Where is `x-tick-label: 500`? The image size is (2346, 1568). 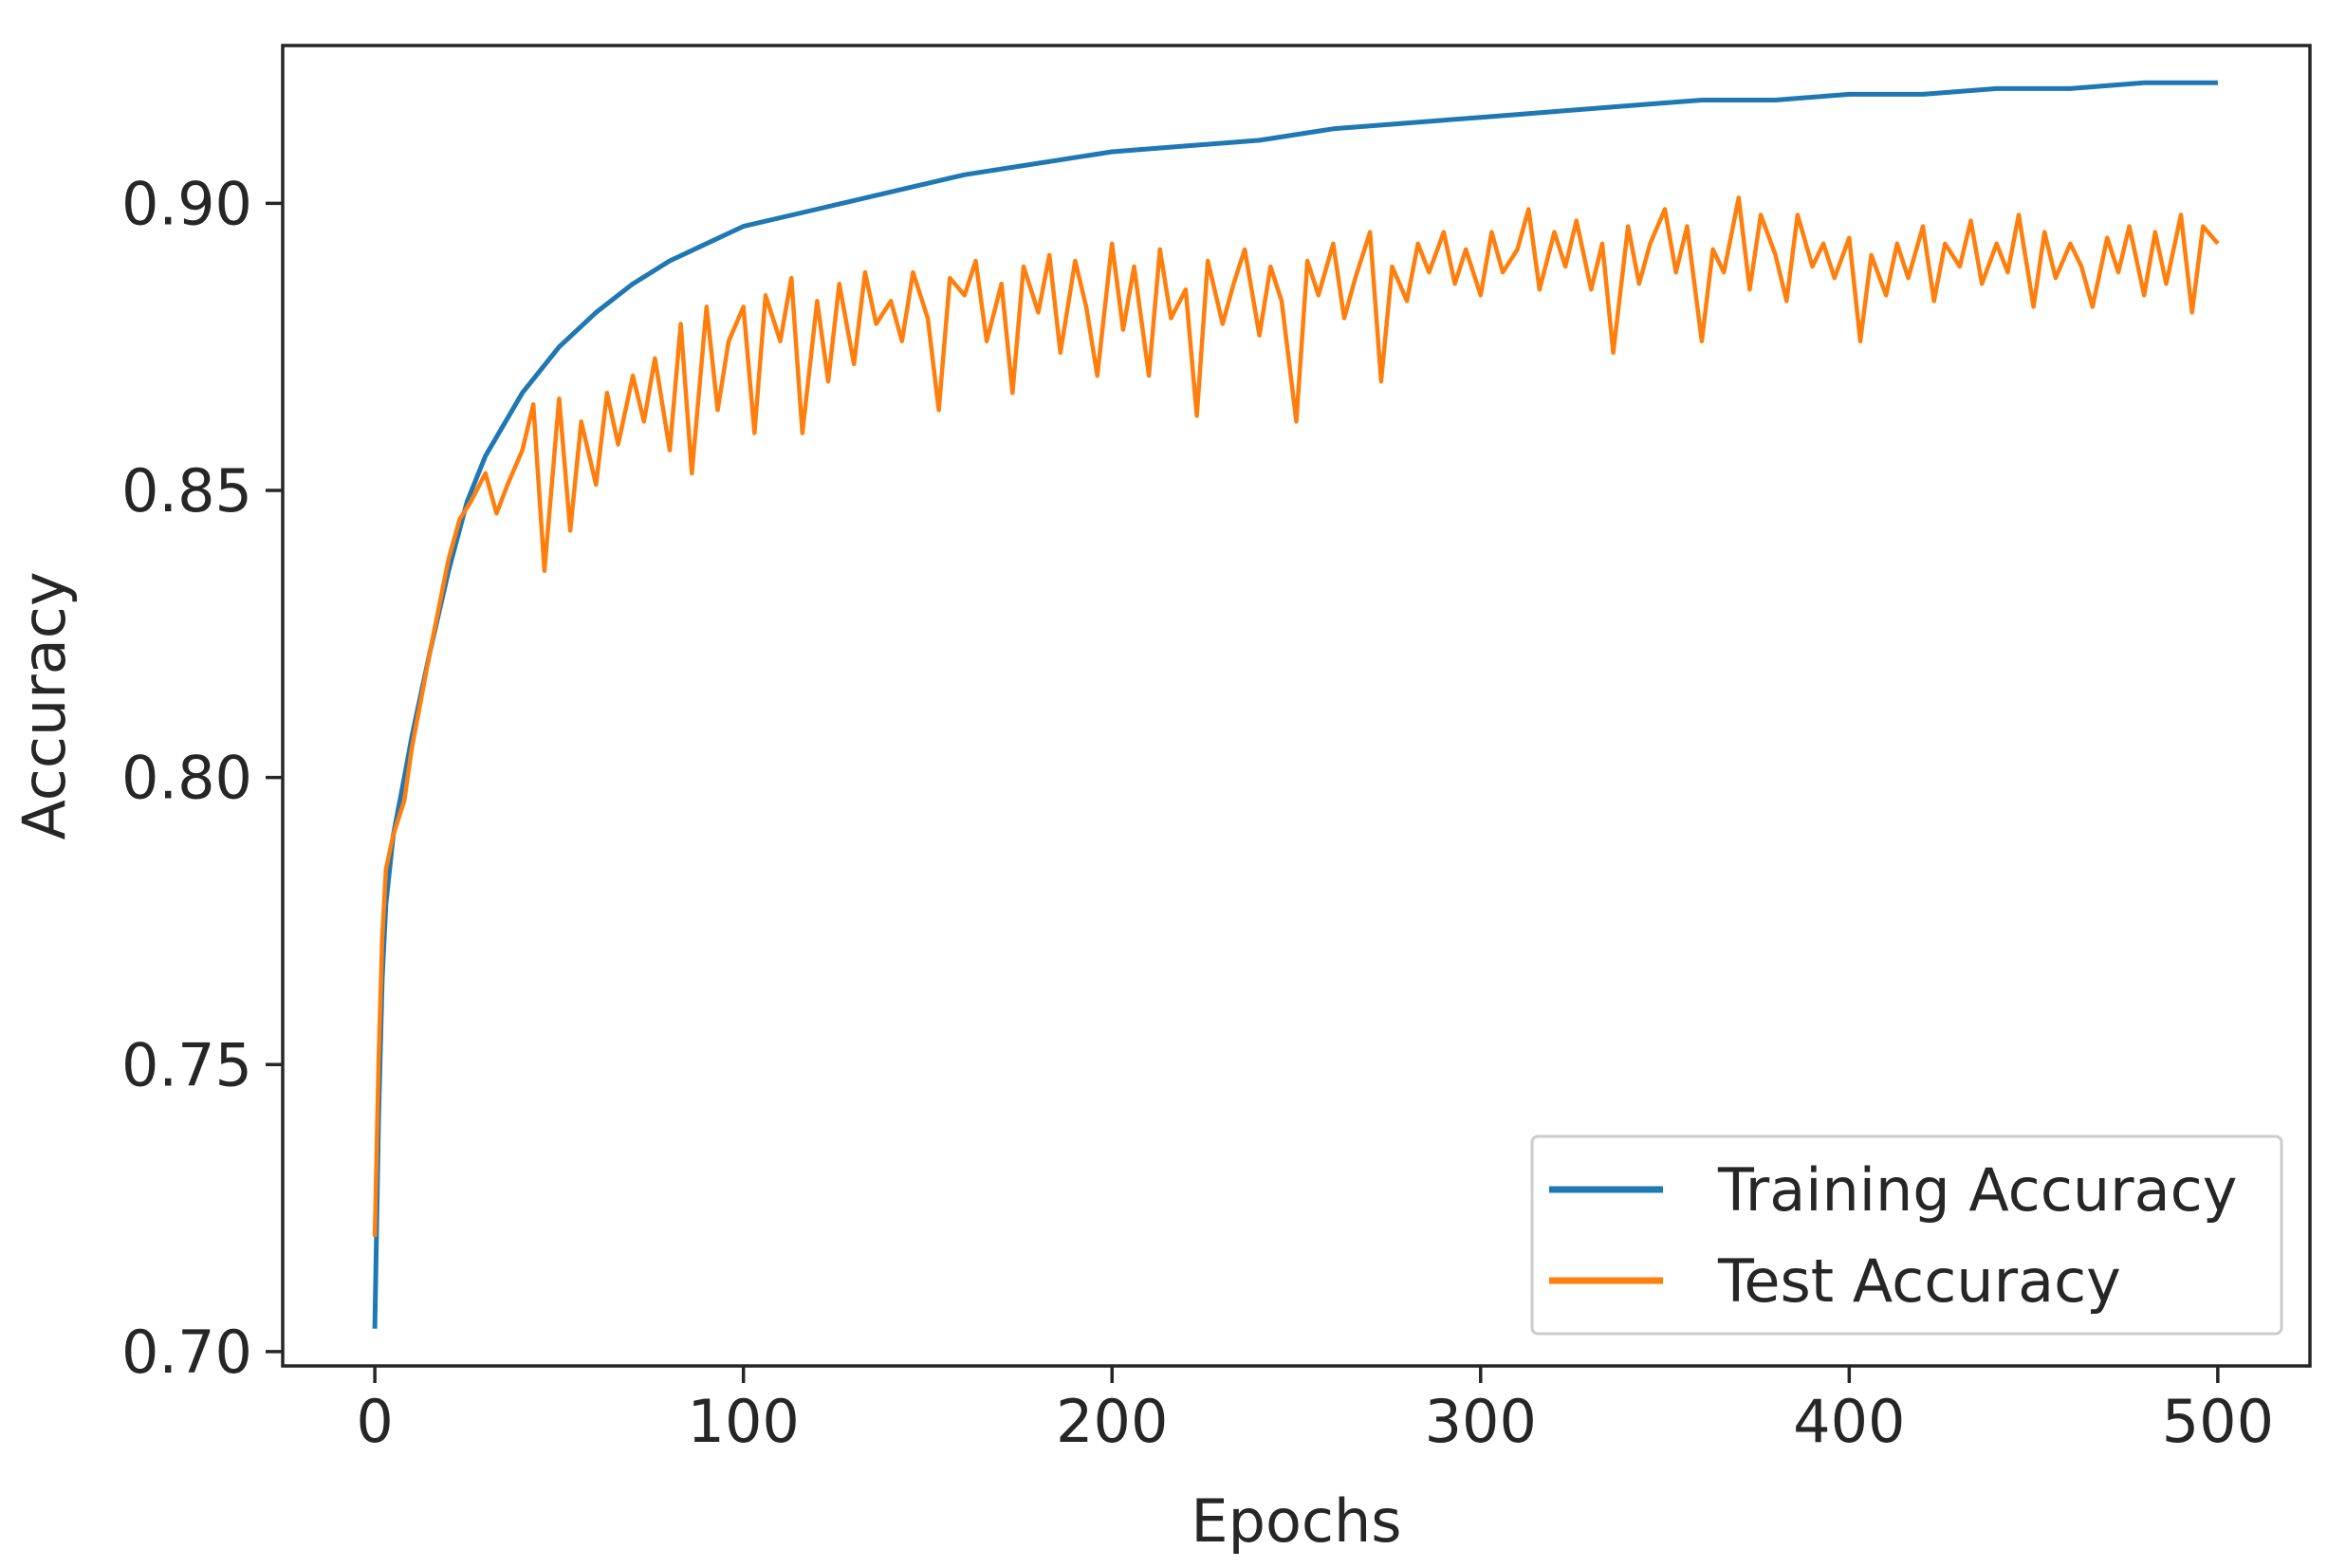
x-tick-label: 500 is located at coordinates (2218, 1422).